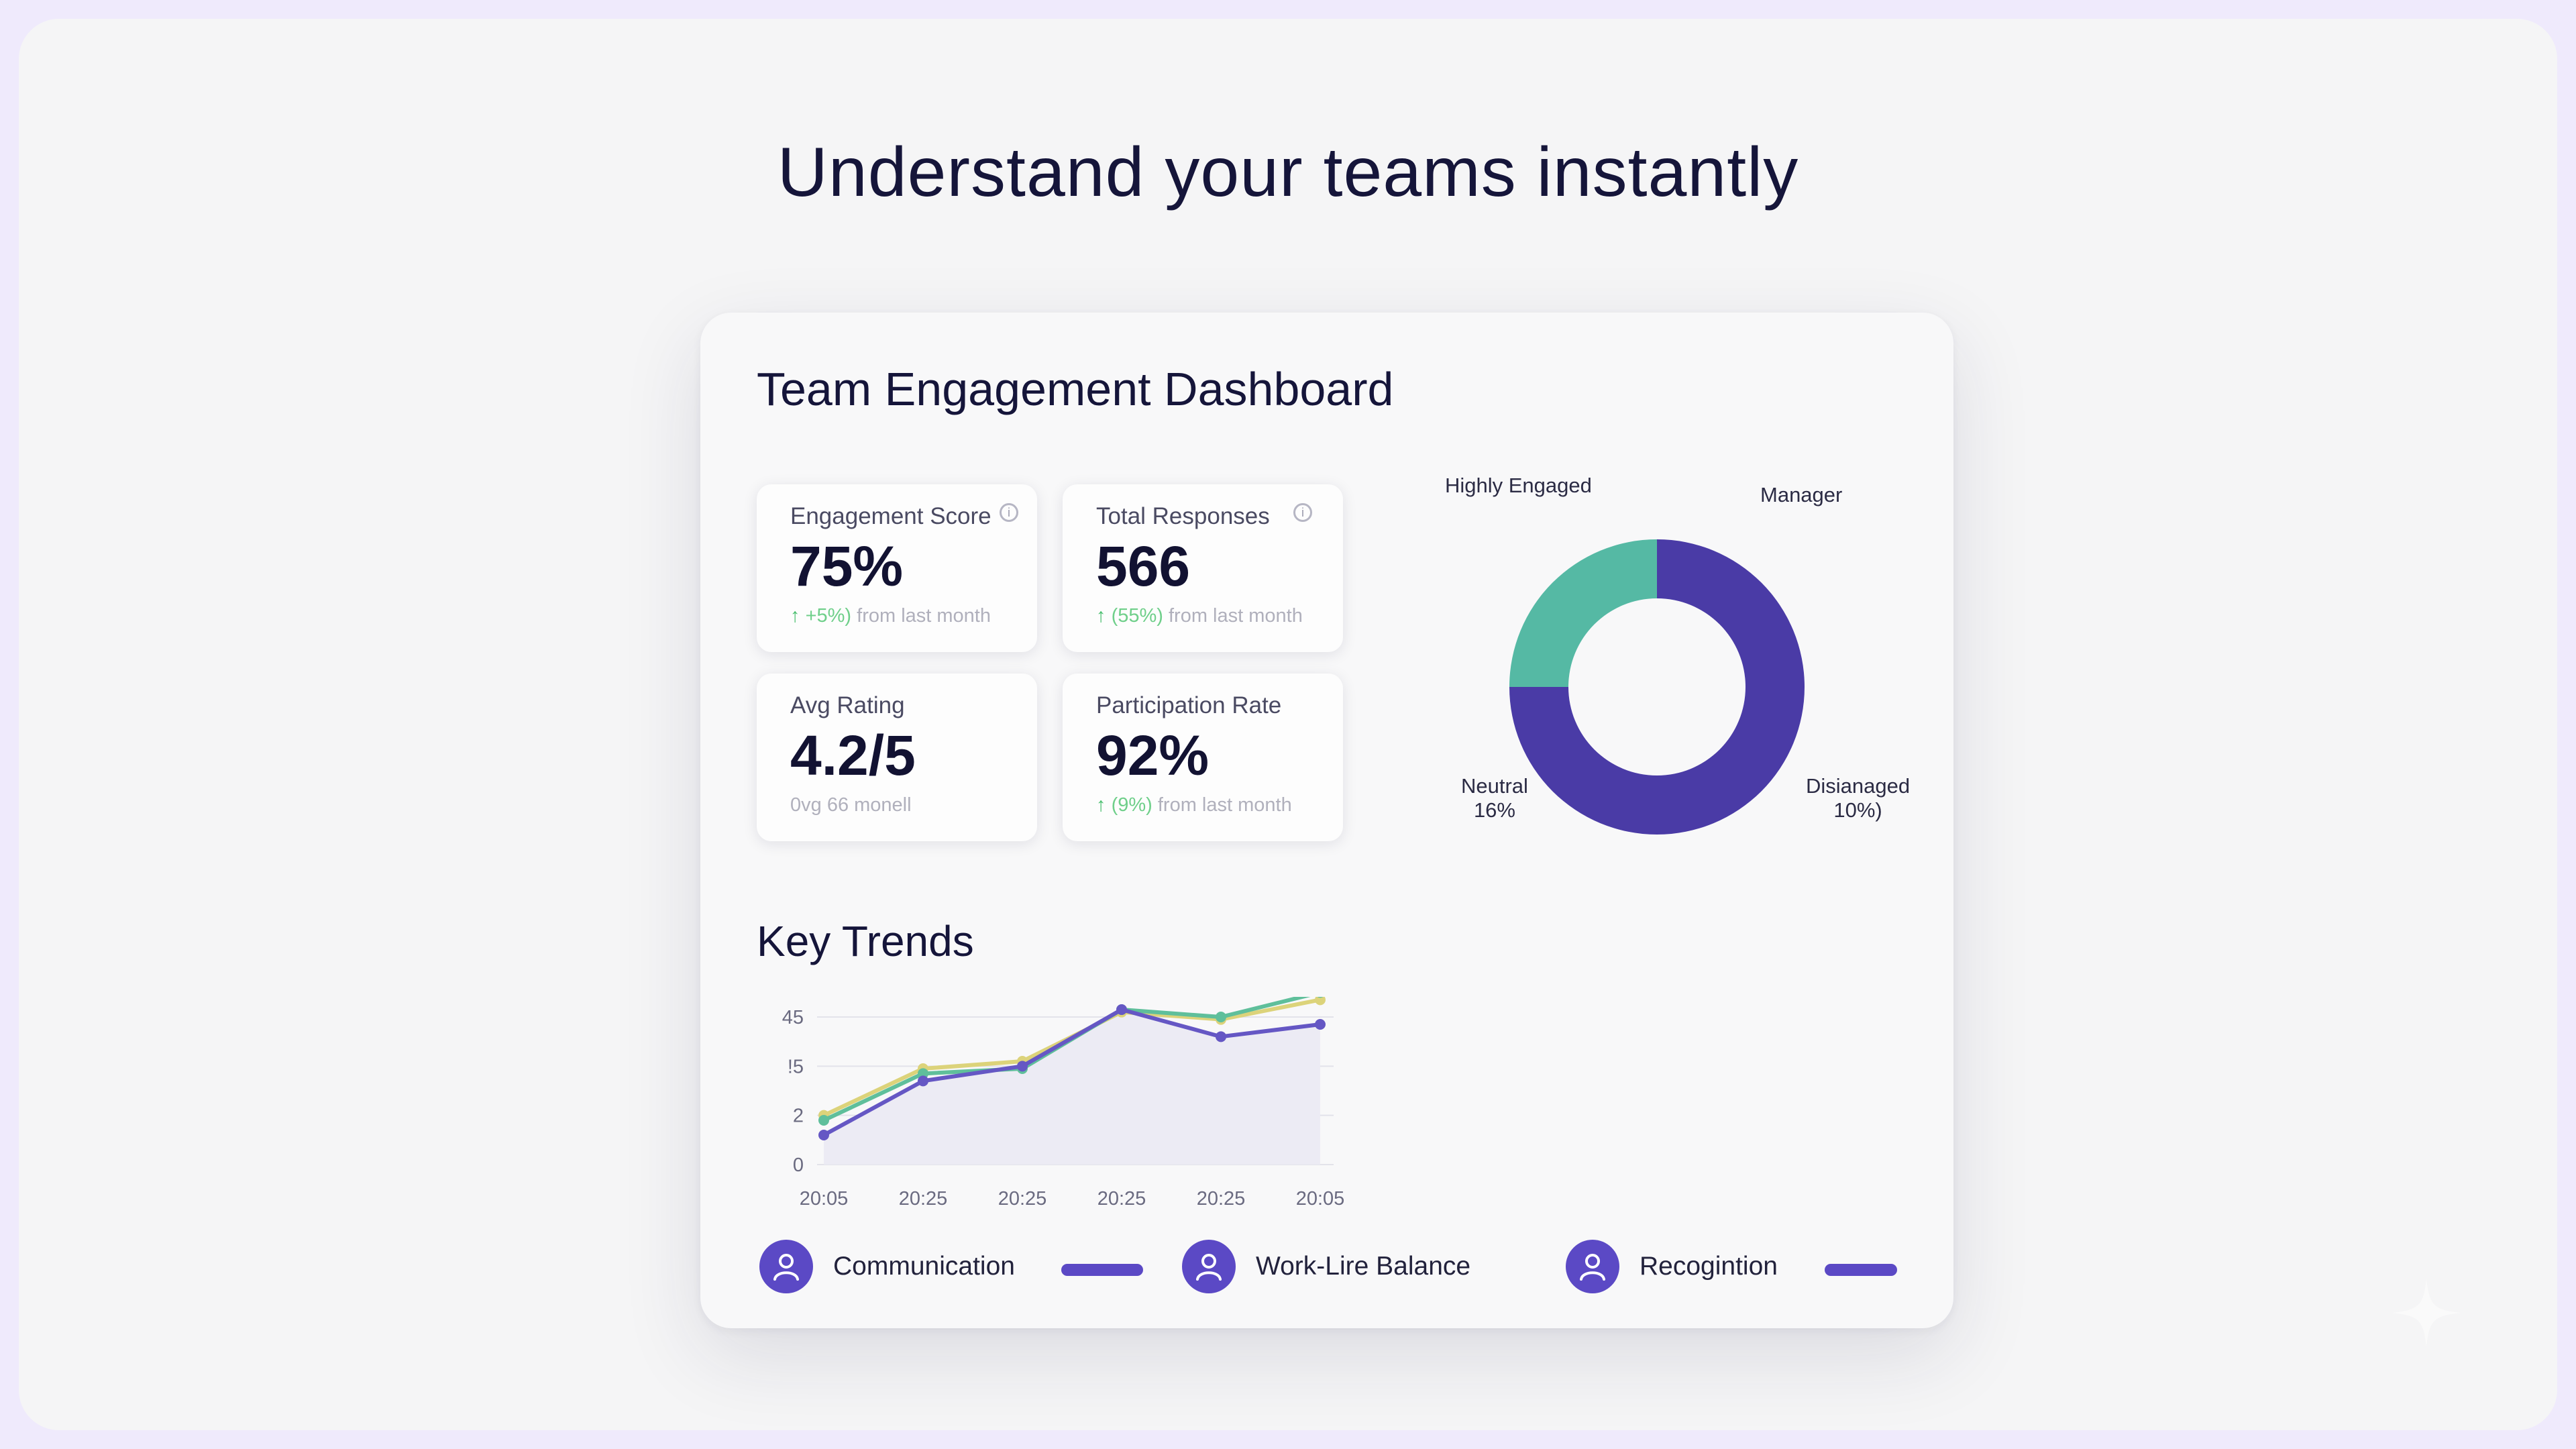 Image resolution: width=2576 pixels, height=1449 pixels. Describe the element at coordinates (847, 705) in the screenshot. I see `kpi-label: Avg Rating` at that location.